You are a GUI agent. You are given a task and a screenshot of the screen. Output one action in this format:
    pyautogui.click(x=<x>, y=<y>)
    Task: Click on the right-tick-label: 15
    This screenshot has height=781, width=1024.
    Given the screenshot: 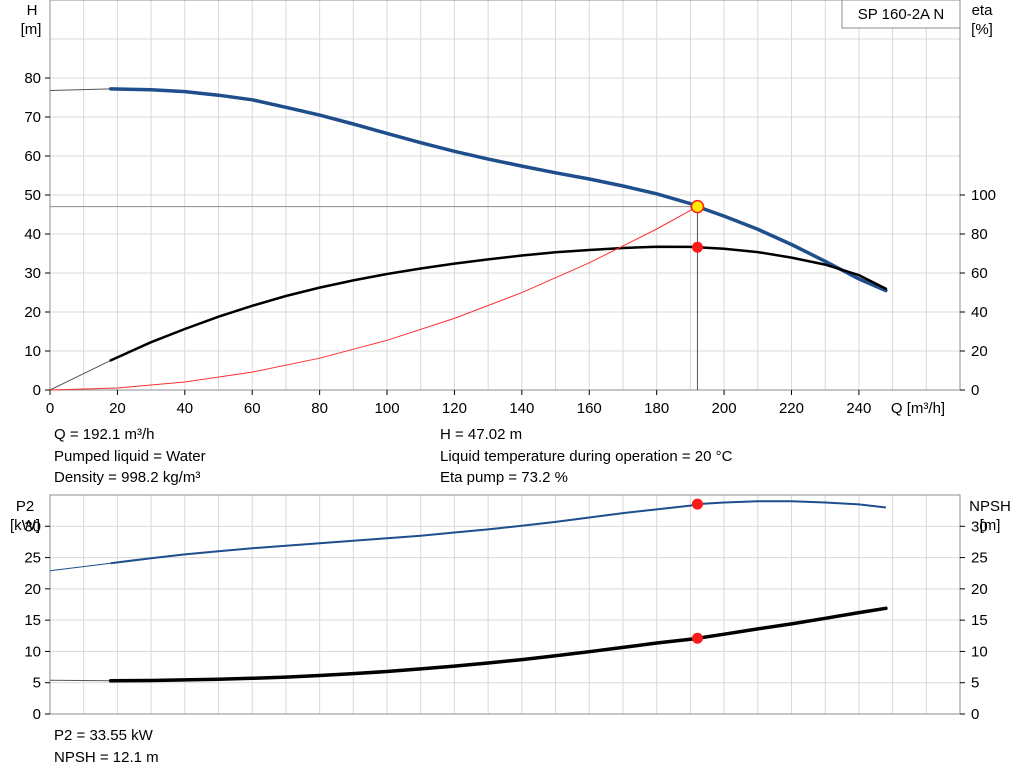 What is the action you would take?
    pyautogui.click(x=979, y=620)
    